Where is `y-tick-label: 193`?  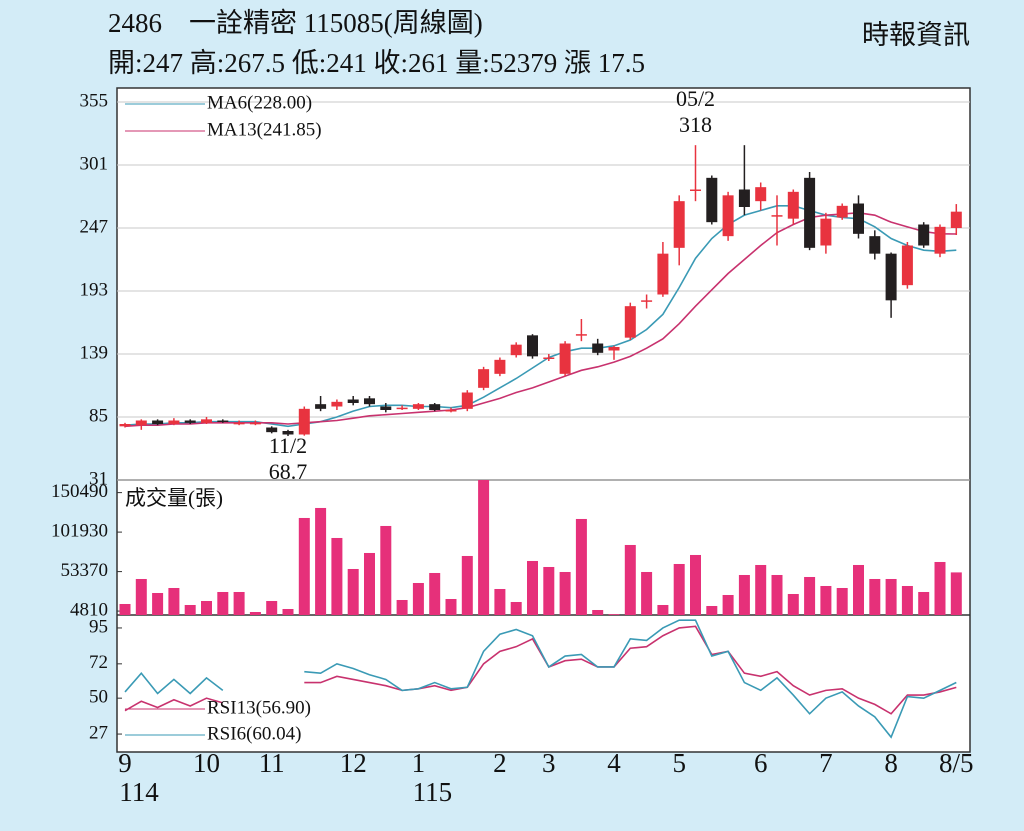 y-tick-label: 193 is located at coordinates (94, 289).